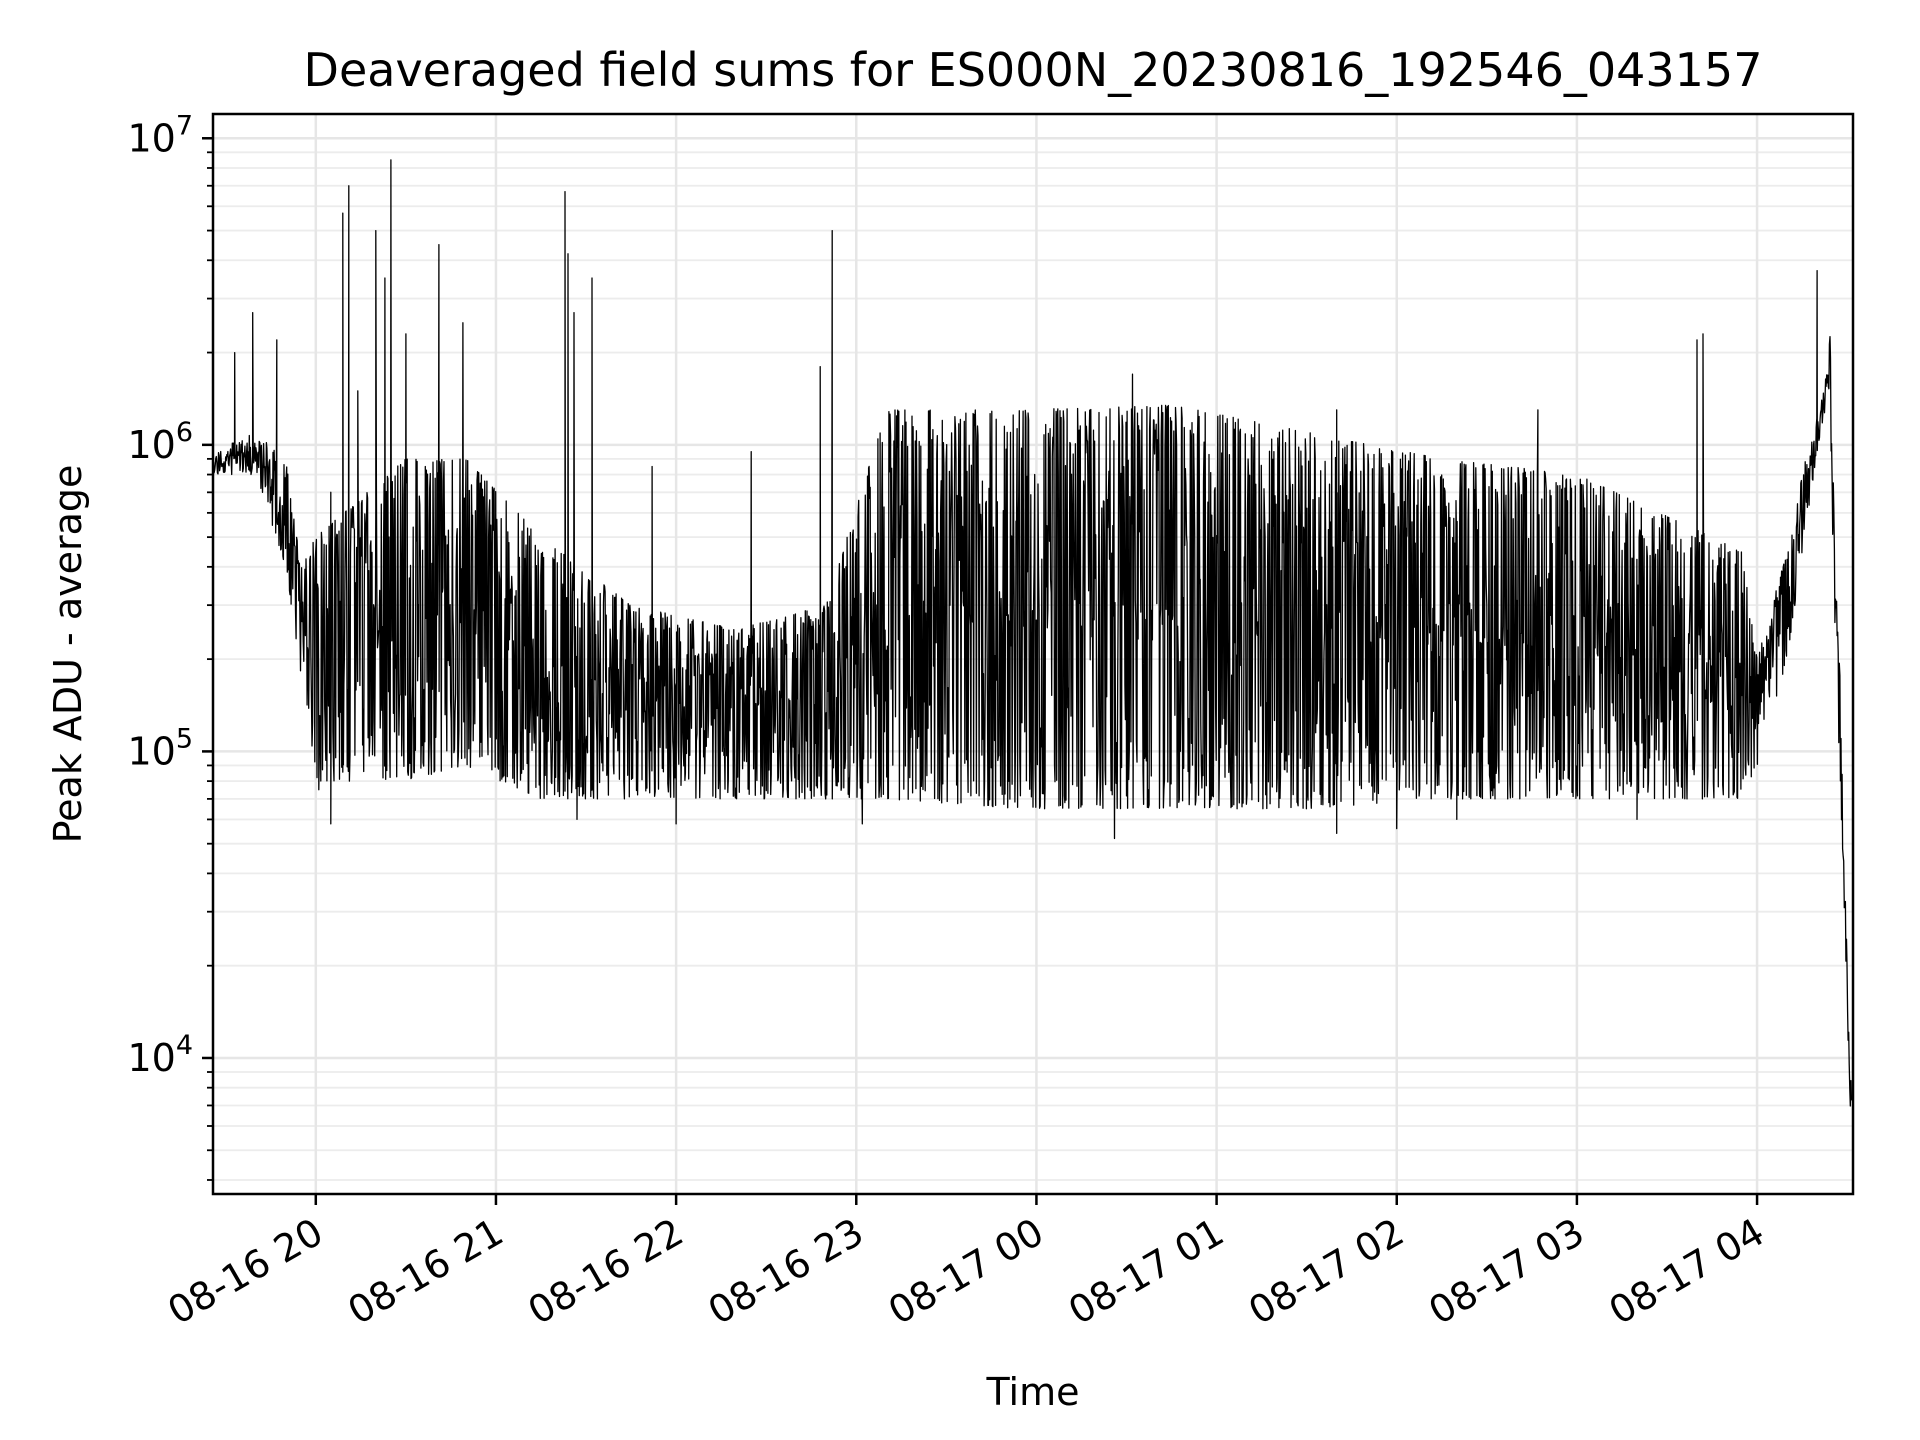 Image resolution: width=1920 pixels, height=1440 pixels. I want to click on x-axis-label: Time, so click(1033, 1392).